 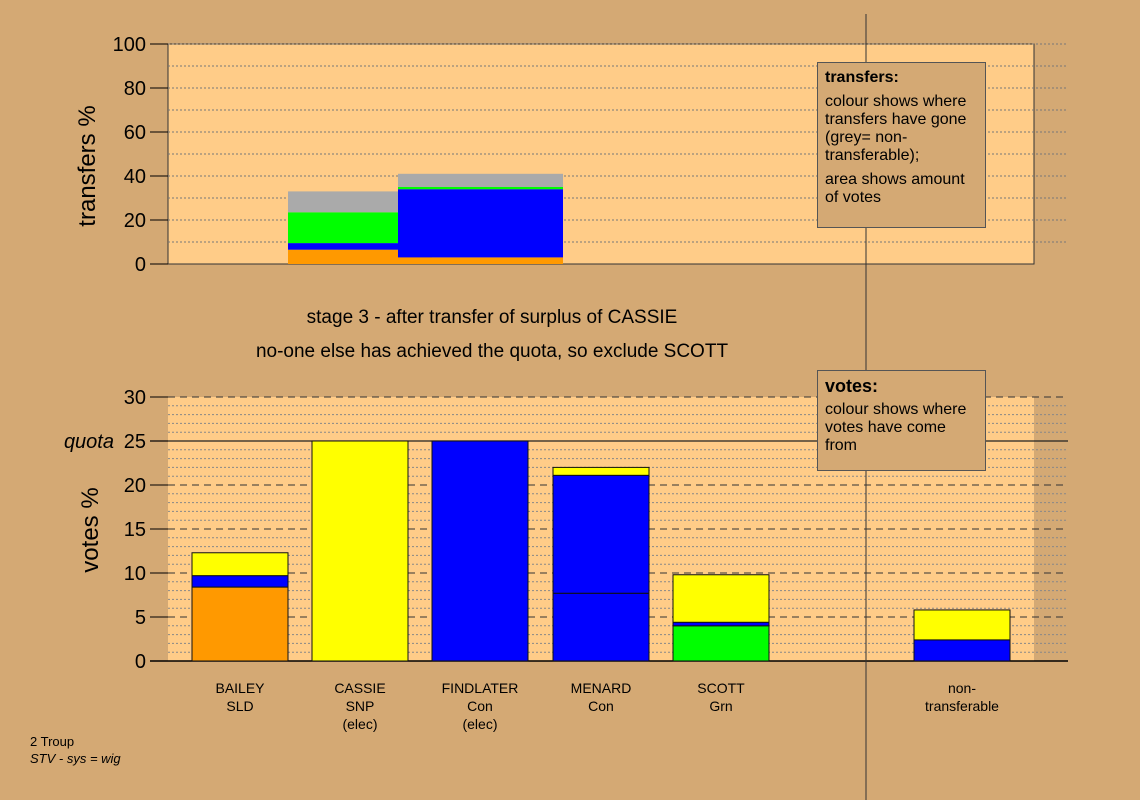 I want to click on vote-segment-bailey-sld, so click(x=240, y=624).